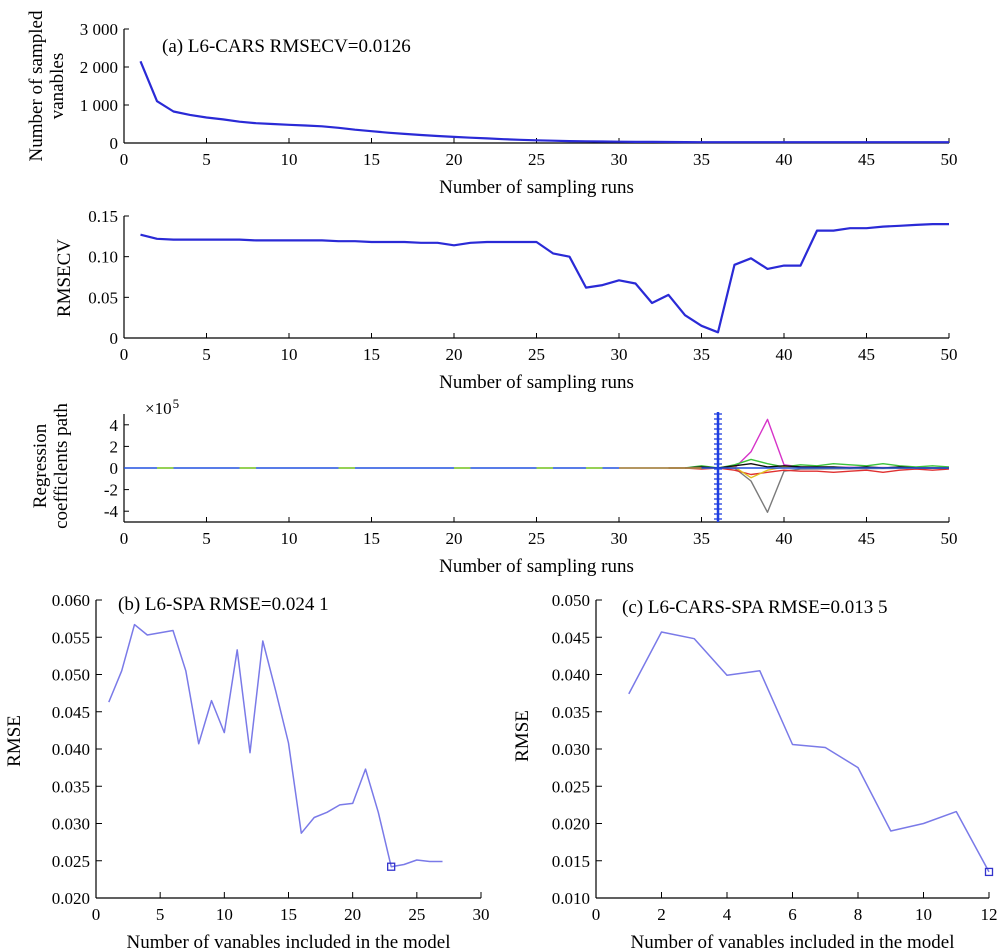 The image size is (1000, 952). I want to click on y-tick-label: 3 000, so click(99, 29).